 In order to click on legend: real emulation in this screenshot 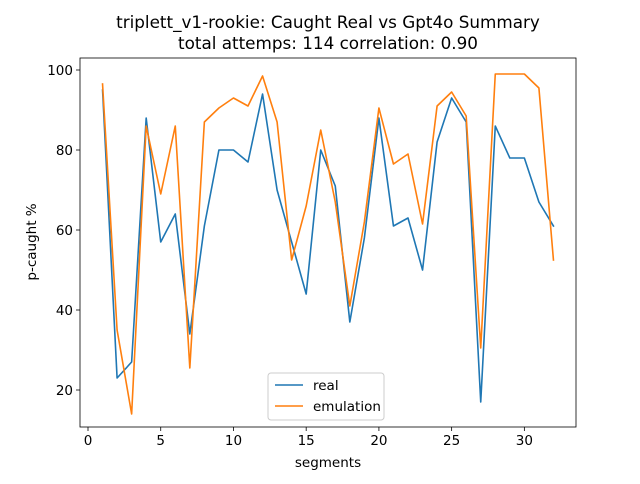, I will do `click(326, 396)`.